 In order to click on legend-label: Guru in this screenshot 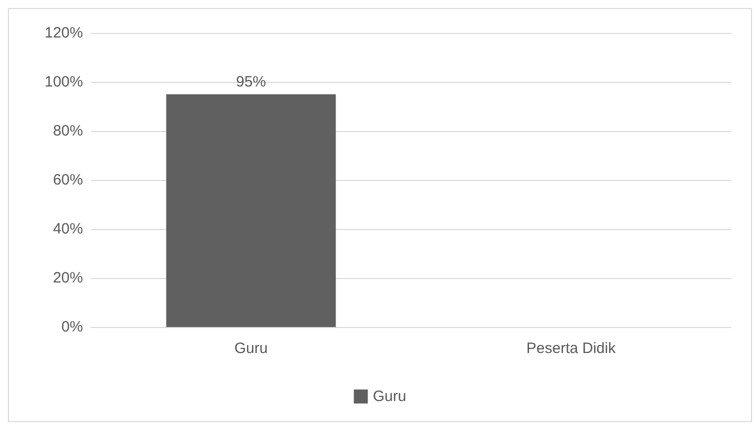, I will do `click(389, 396)`.